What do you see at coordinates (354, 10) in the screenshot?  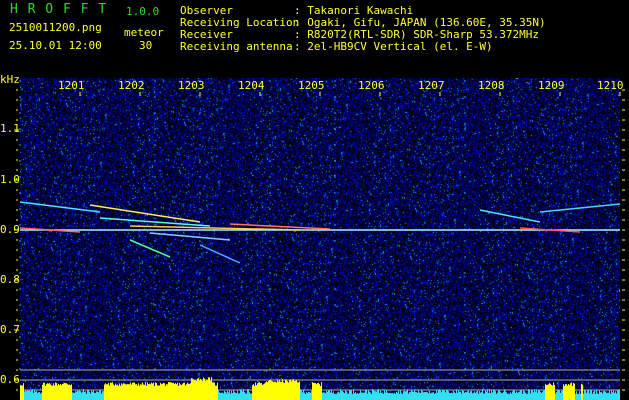 I see `observer-value: : Takanori Kawachi` at bounding box center [354, 10].